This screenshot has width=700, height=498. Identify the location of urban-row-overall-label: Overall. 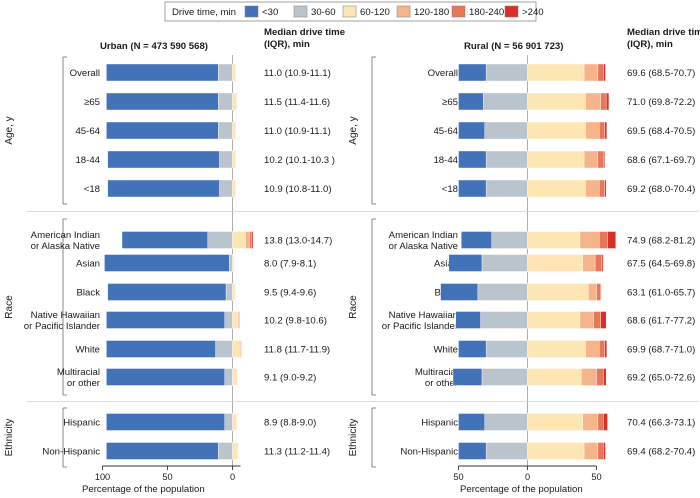
(85, 73).